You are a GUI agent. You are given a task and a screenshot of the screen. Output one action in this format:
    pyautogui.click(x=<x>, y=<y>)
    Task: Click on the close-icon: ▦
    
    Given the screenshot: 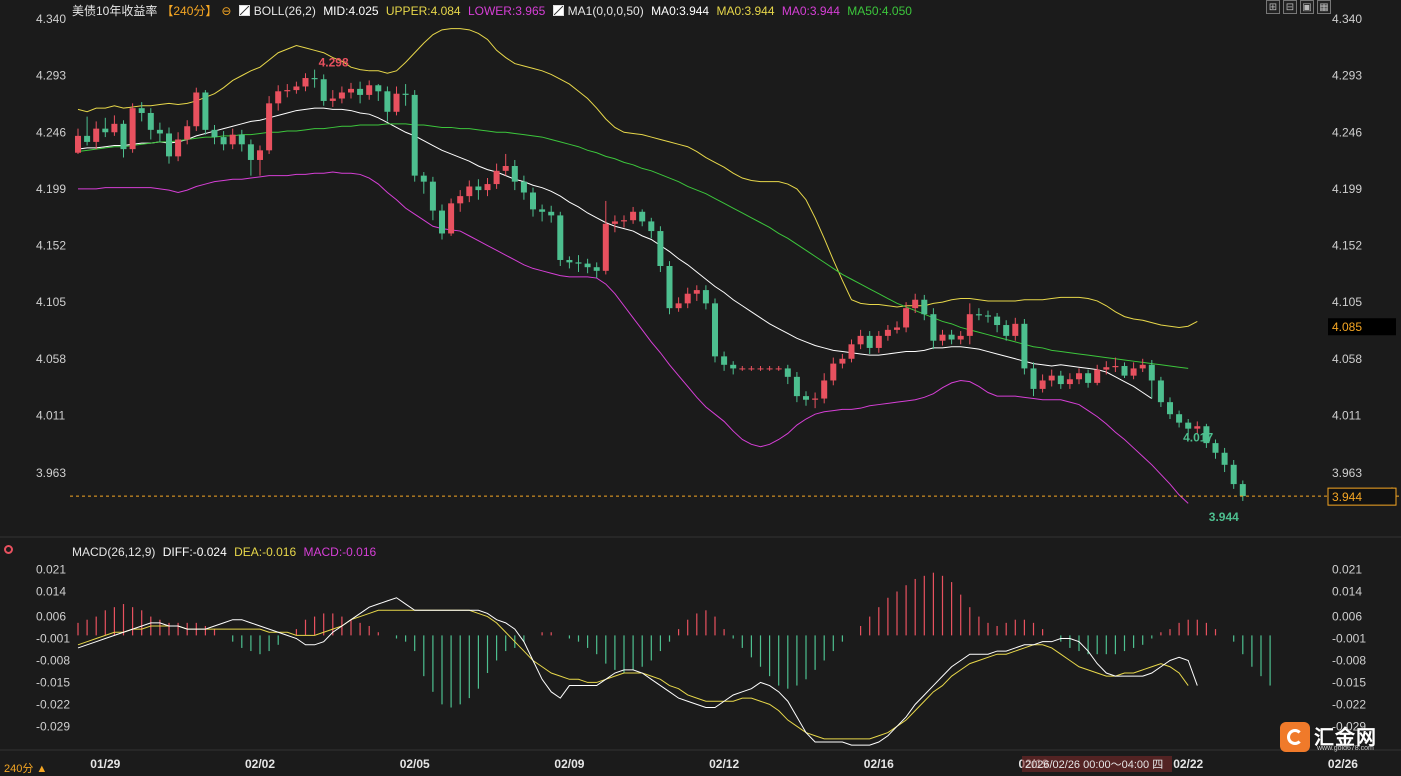 What is the action you would take?
    pyautogui.click(x=1324, y=7)
    